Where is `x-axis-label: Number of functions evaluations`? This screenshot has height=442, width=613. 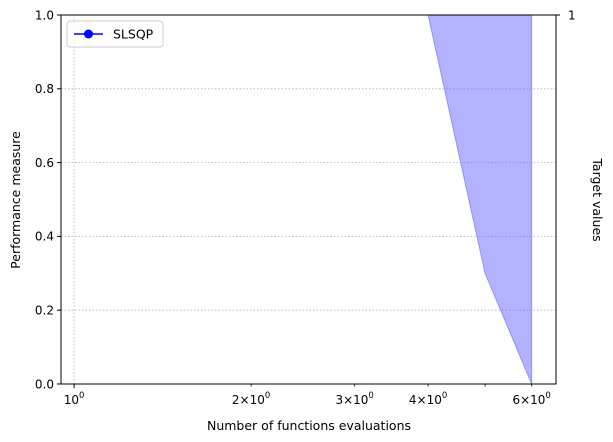 x-axis-label: Number of functions evaluations is located at coordinates (309, 425).